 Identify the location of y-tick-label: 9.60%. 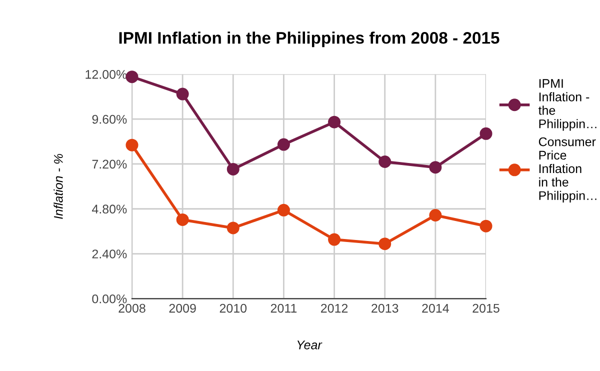
(109, 119).